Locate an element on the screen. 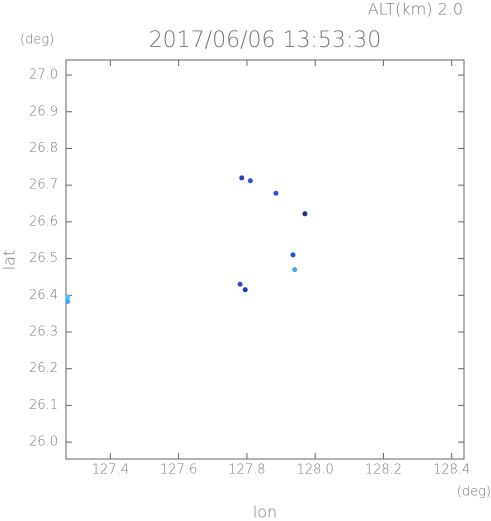 The image size is (491, 521). x-tick-label: 127.6 is located at coordinates (178, 470).